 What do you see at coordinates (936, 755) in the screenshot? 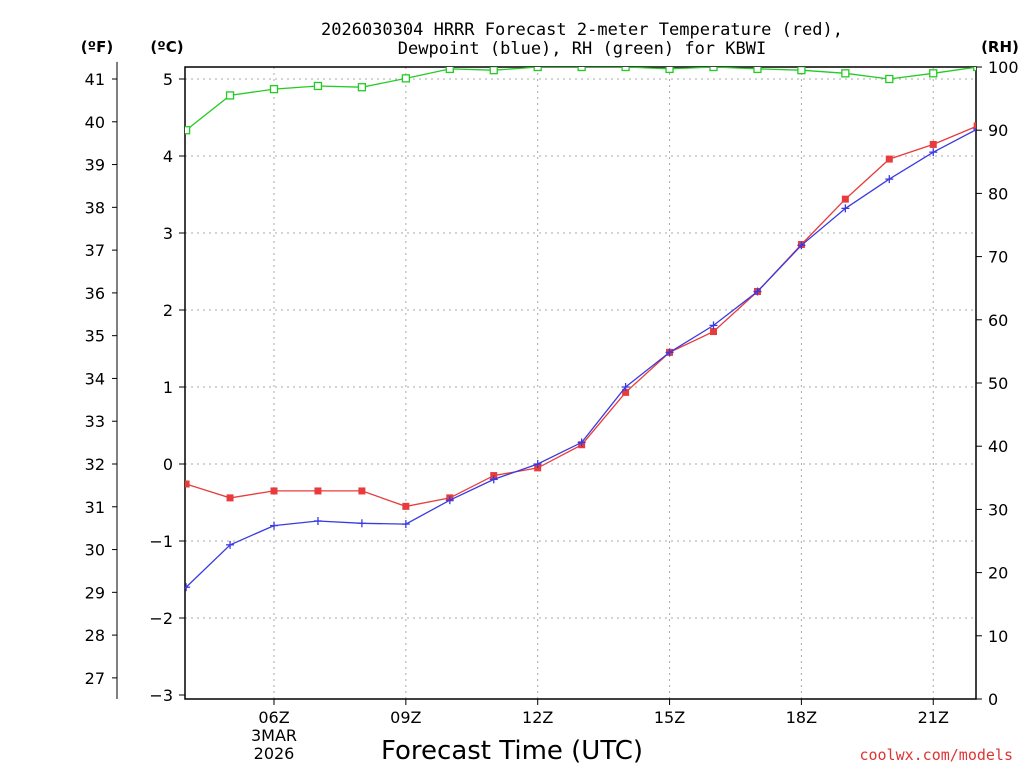
I see `credit-text: coolwx.com/models` at bounding box center [936, 755].